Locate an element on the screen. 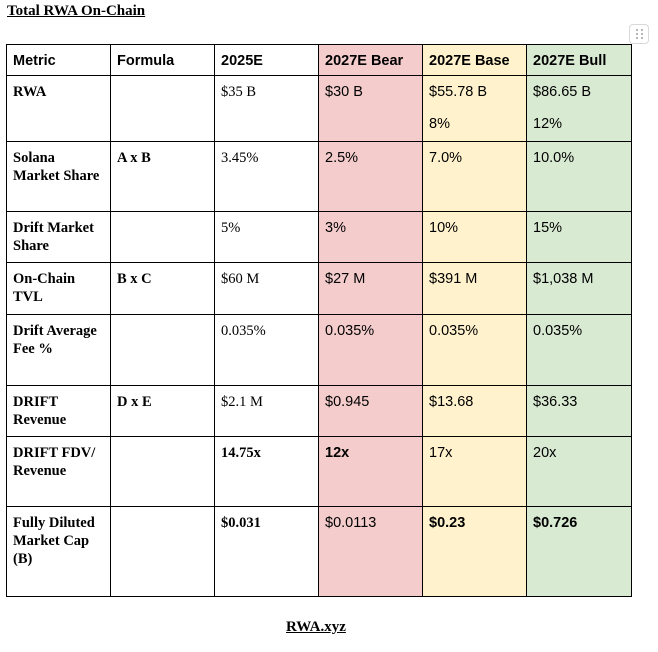  source-link: RWA.xyz is located at coordinates (316, 627).